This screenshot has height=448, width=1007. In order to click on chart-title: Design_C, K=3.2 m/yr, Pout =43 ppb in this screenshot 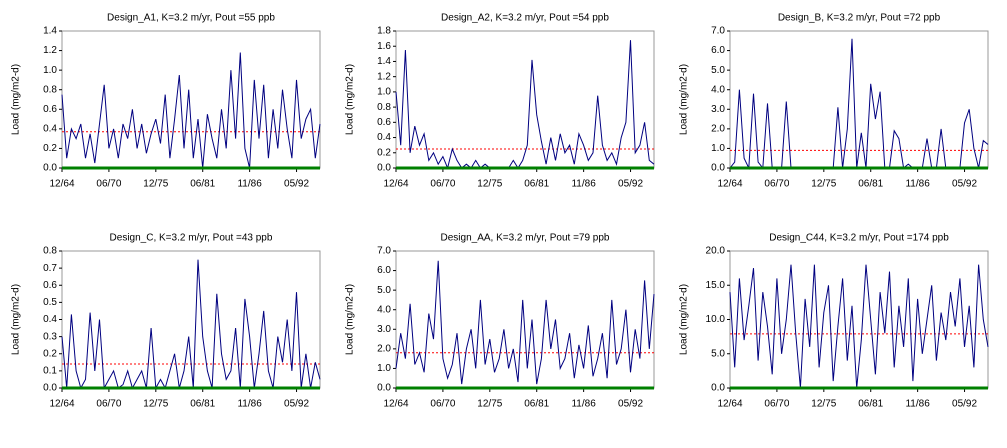, I will do `click(191, 238)`.